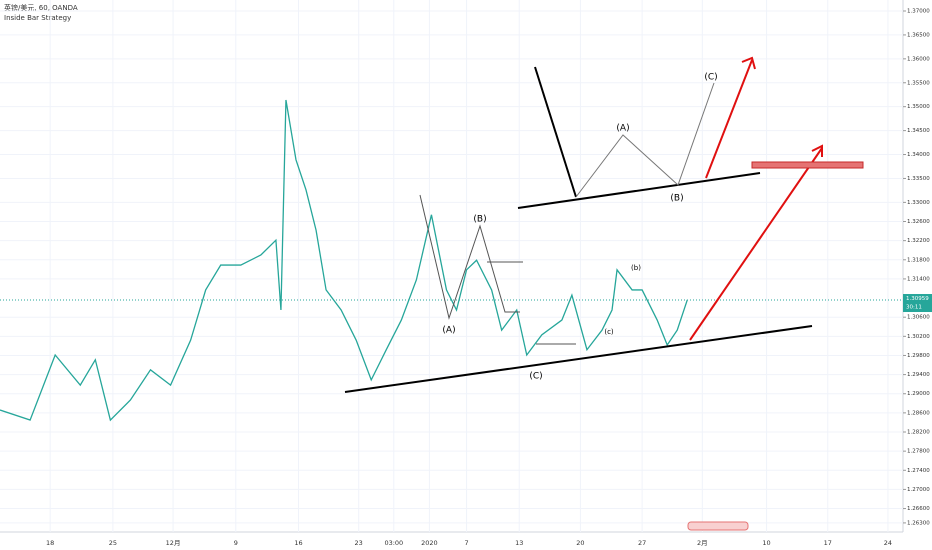  Describe the element at coordinates (766, 543) in the screenshot. I see `x-tick-label: 10` at that location.